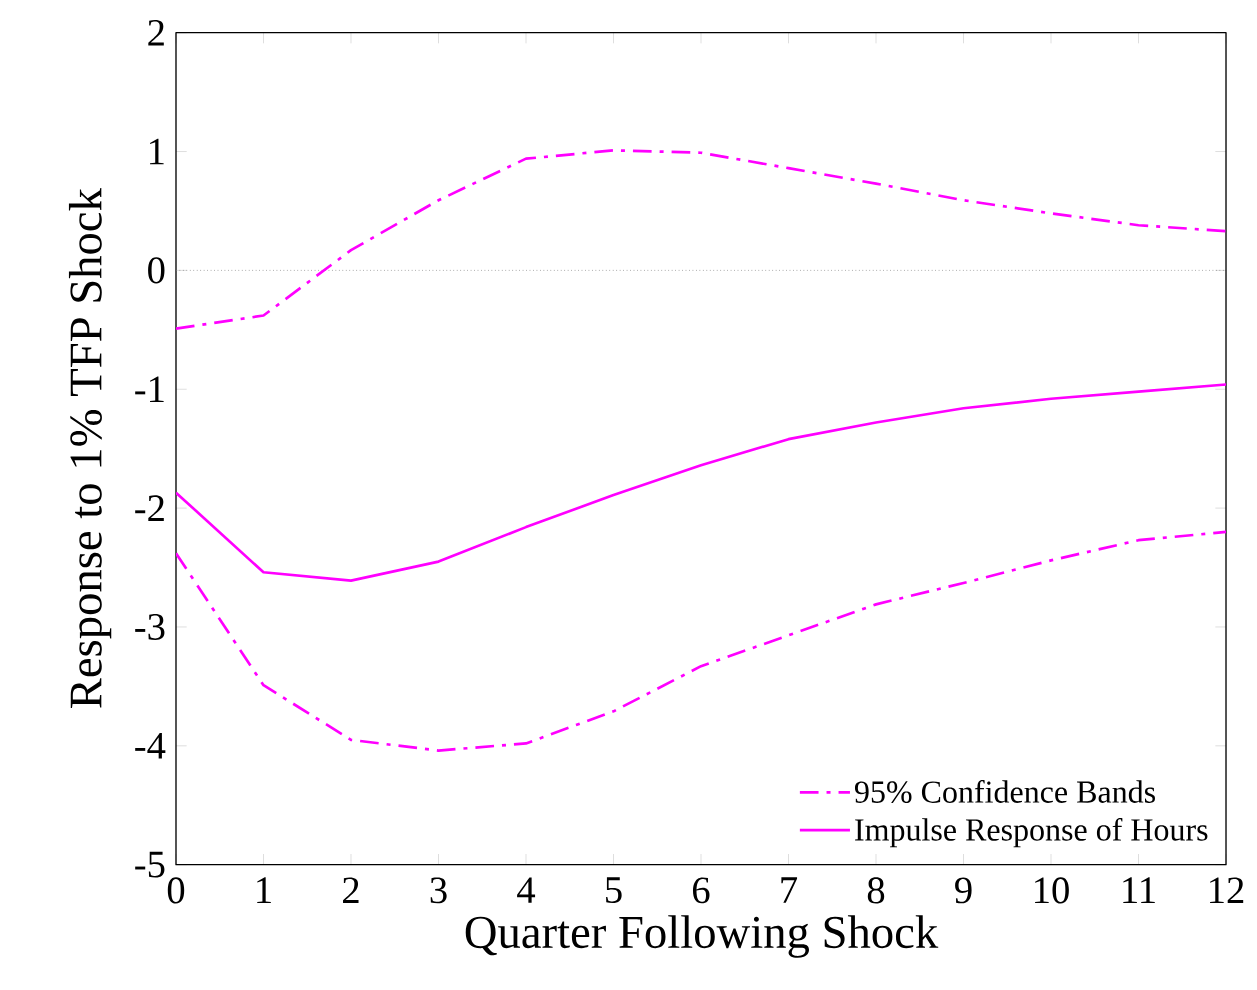 The width and height of the screenshot is (1257, 990). I want to click on y-tick-label: -2, so click(149, 508).